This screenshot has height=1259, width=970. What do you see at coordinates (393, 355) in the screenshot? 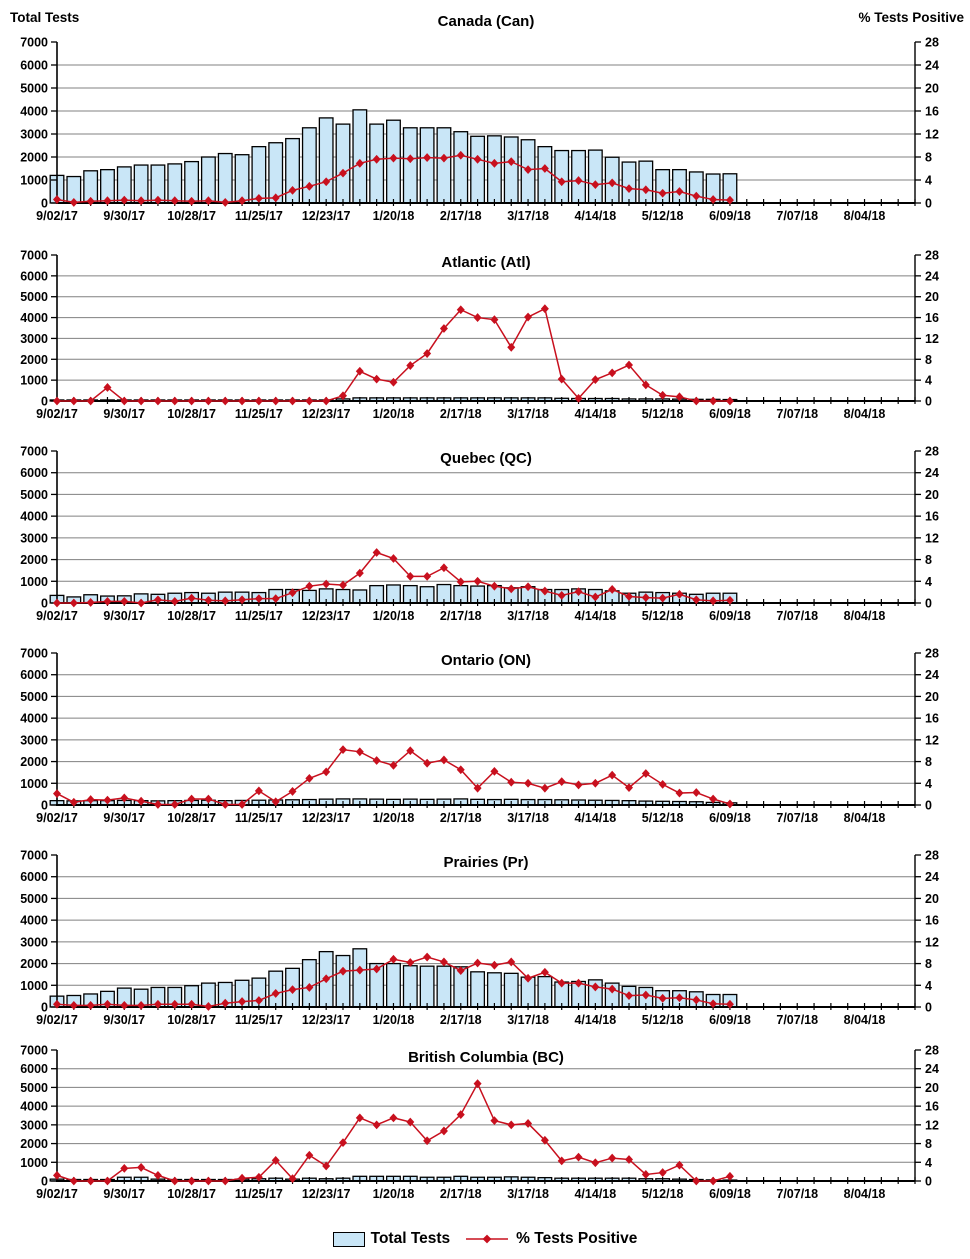
I see `line-pct-positive` at bounding box center [393, 355].